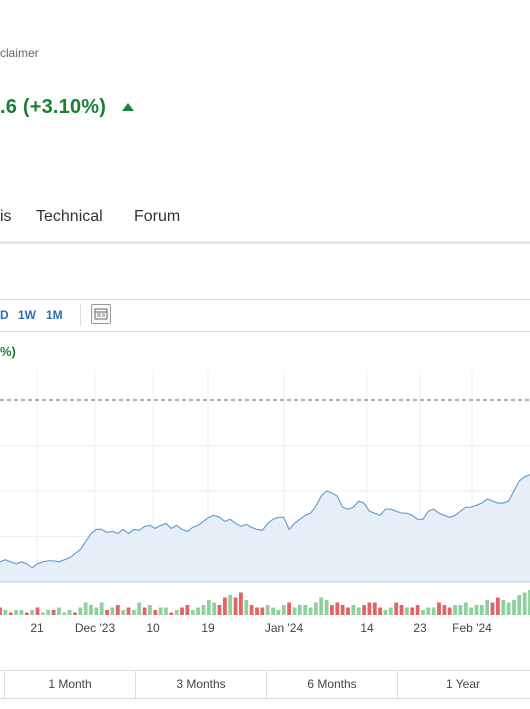  What do you see at coordinates (331, 684) in the screenshot?
I see `range-6-months: 6 Months` at bounding box center [331, 684].